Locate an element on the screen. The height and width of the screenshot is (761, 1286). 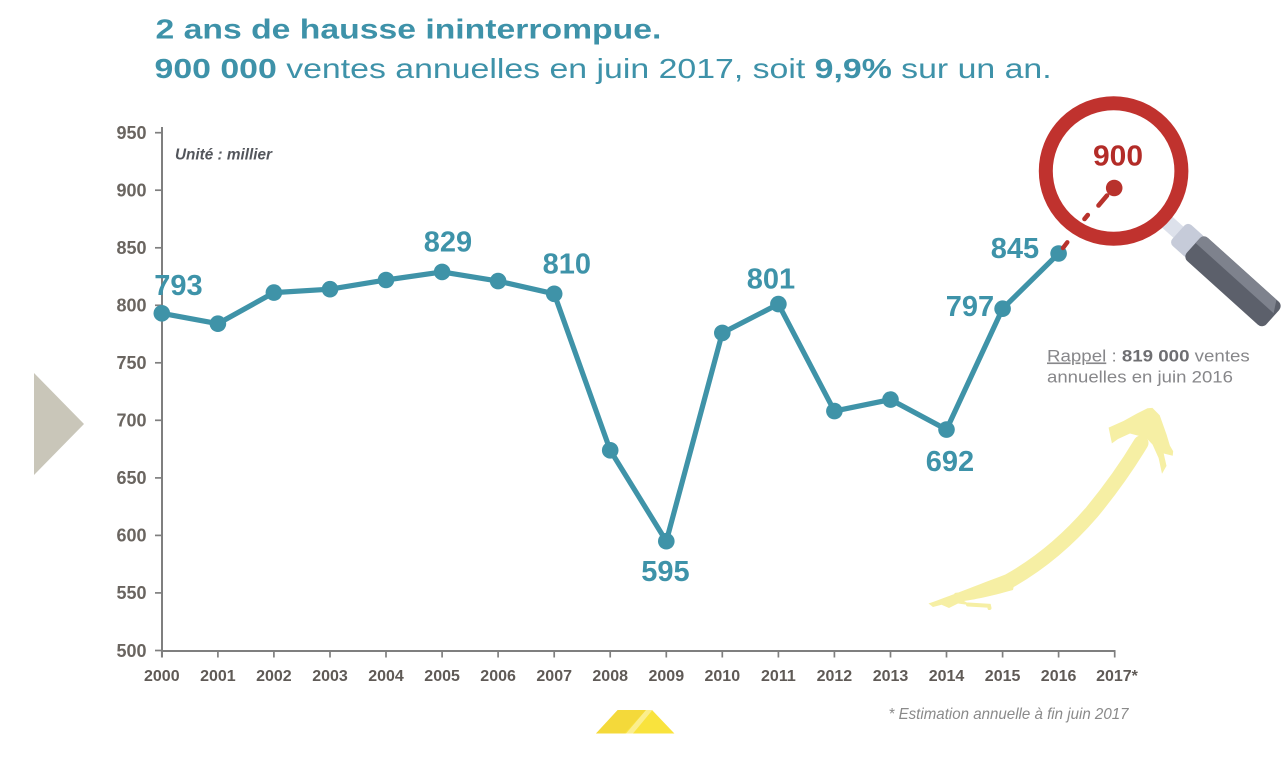
svg-text: 600 is located at coordinates (131, 536).